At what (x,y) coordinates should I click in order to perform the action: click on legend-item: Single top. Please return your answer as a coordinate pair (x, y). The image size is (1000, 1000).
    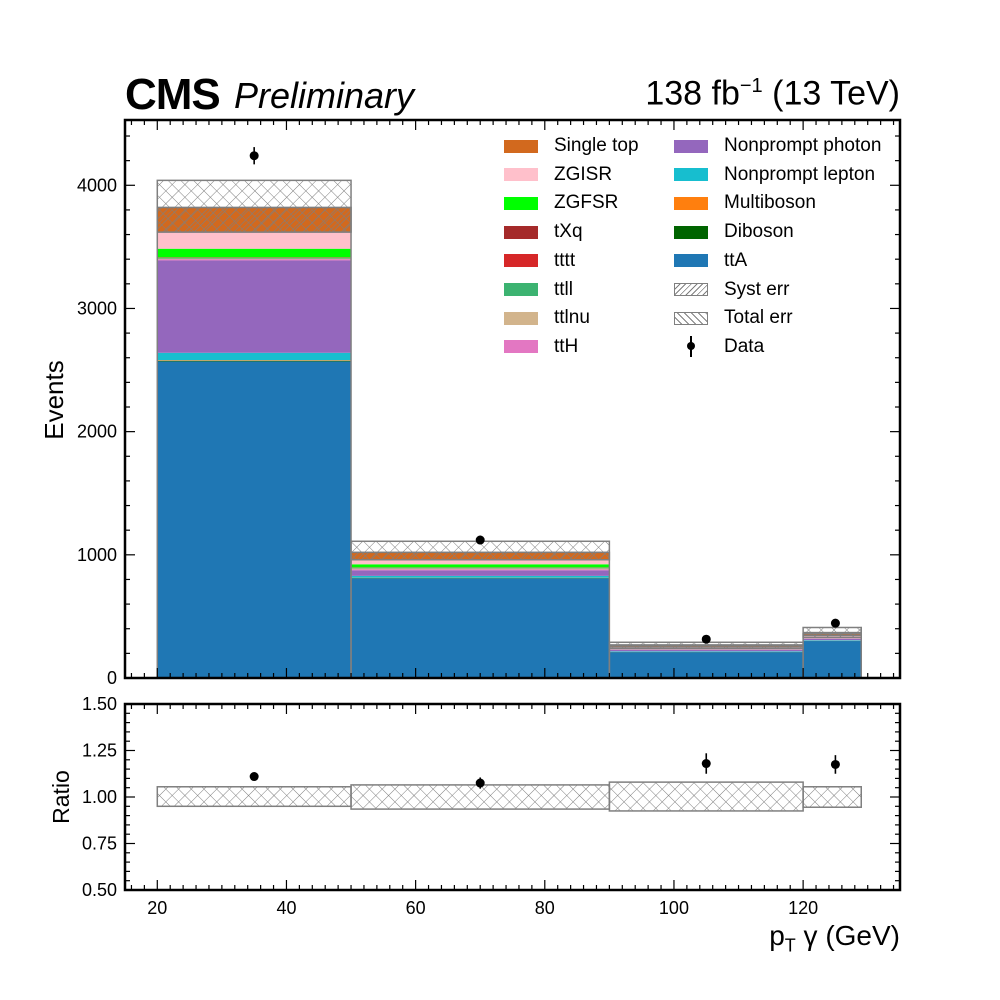
    Looking at the image, I should click on (571, 145).